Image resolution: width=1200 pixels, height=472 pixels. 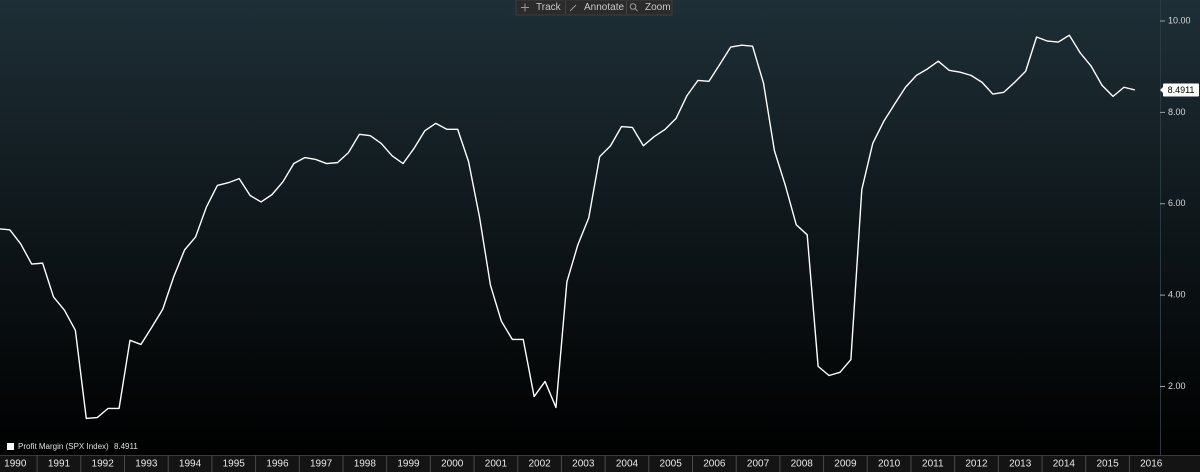 What do you see at coordinates (604, 7) in the screenshot?
I see `annotate-label: Annotate` at bounding box center [604, 7].